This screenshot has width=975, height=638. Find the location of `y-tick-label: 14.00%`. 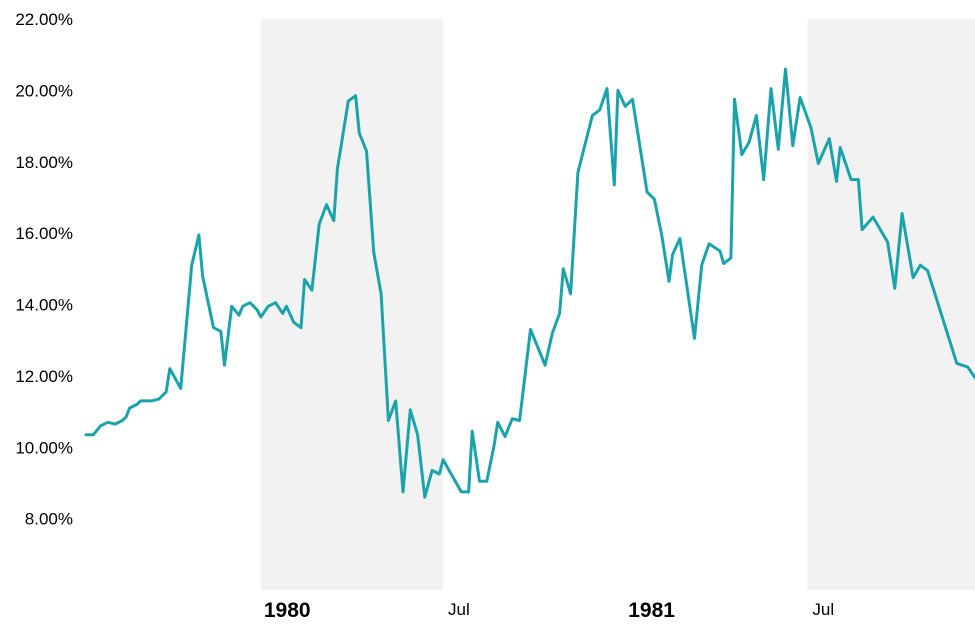

y-tick-label: 14.00% is located at coordinates (44, 305).